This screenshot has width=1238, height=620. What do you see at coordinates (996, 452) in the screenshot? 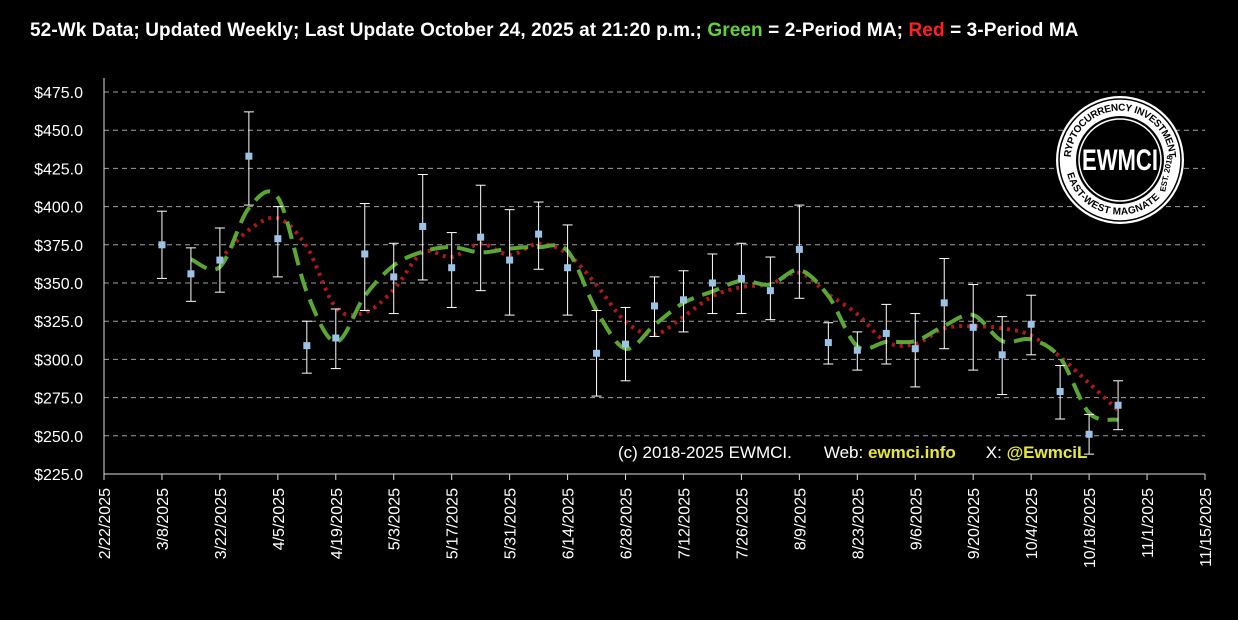
I see `footer-x-label: X:` at bounding box center [996, 452].